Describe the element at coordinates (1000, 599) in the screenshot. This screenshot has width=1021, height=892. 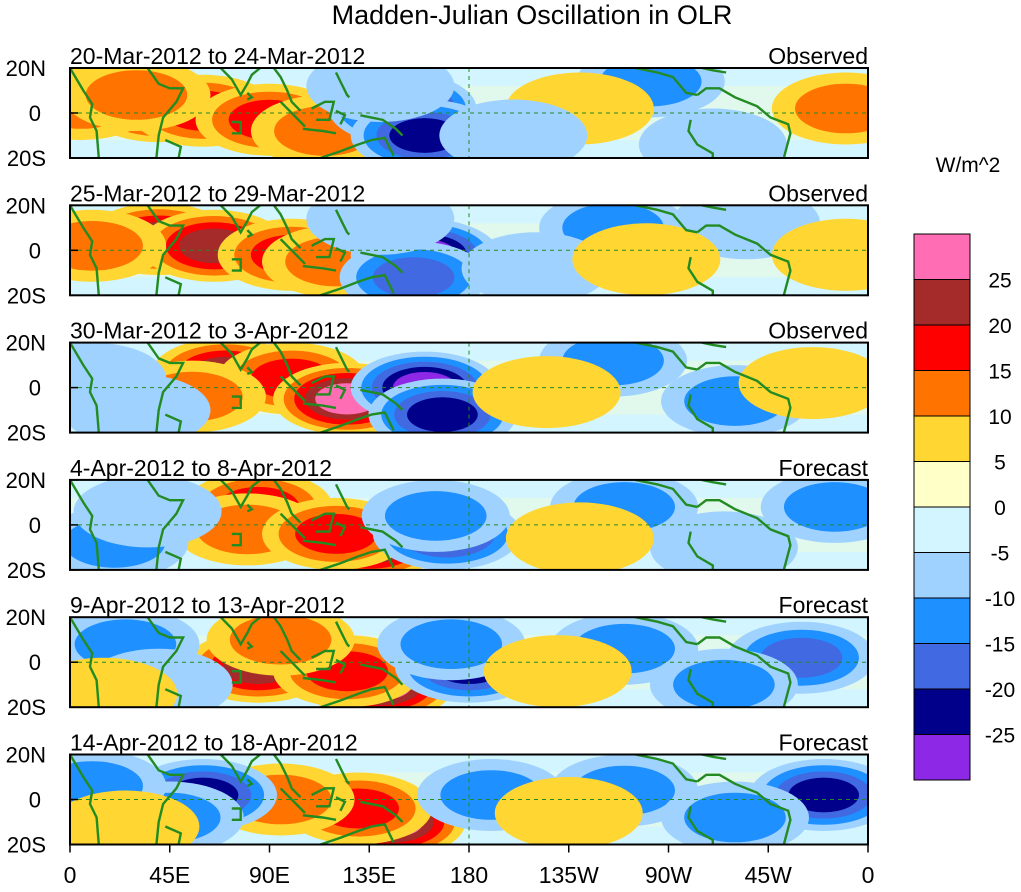
I see `colorbar-label: -10` at that location.